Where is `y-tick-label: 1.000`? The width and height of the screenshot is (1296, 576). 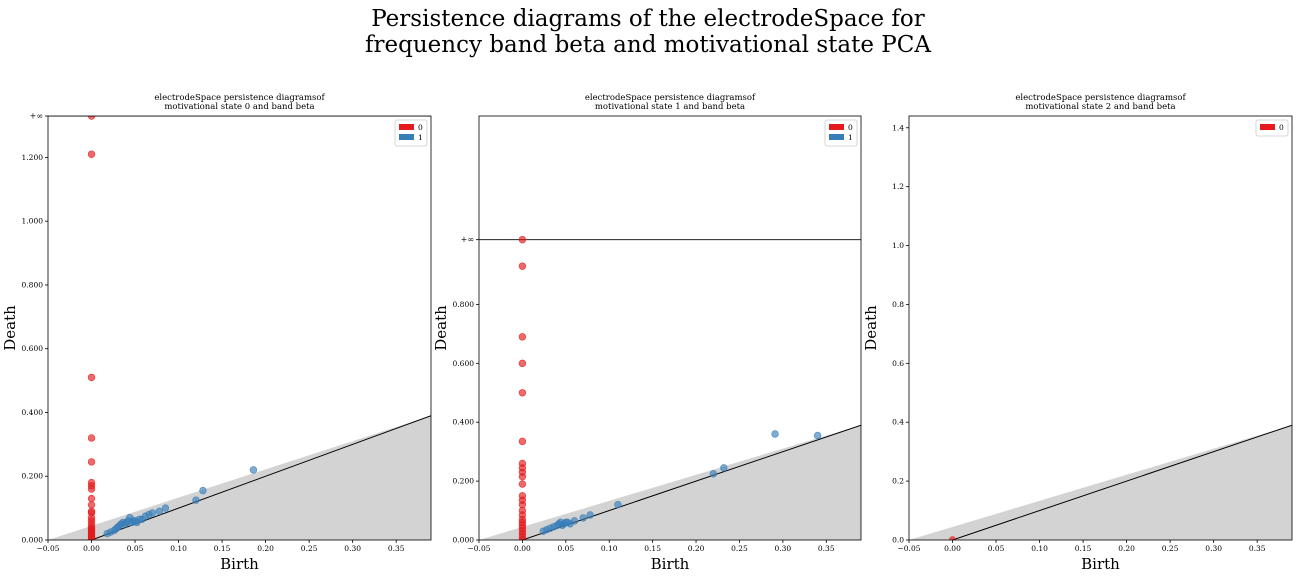 y-tick-label: 1.000 is located at coordinates (33, 221).